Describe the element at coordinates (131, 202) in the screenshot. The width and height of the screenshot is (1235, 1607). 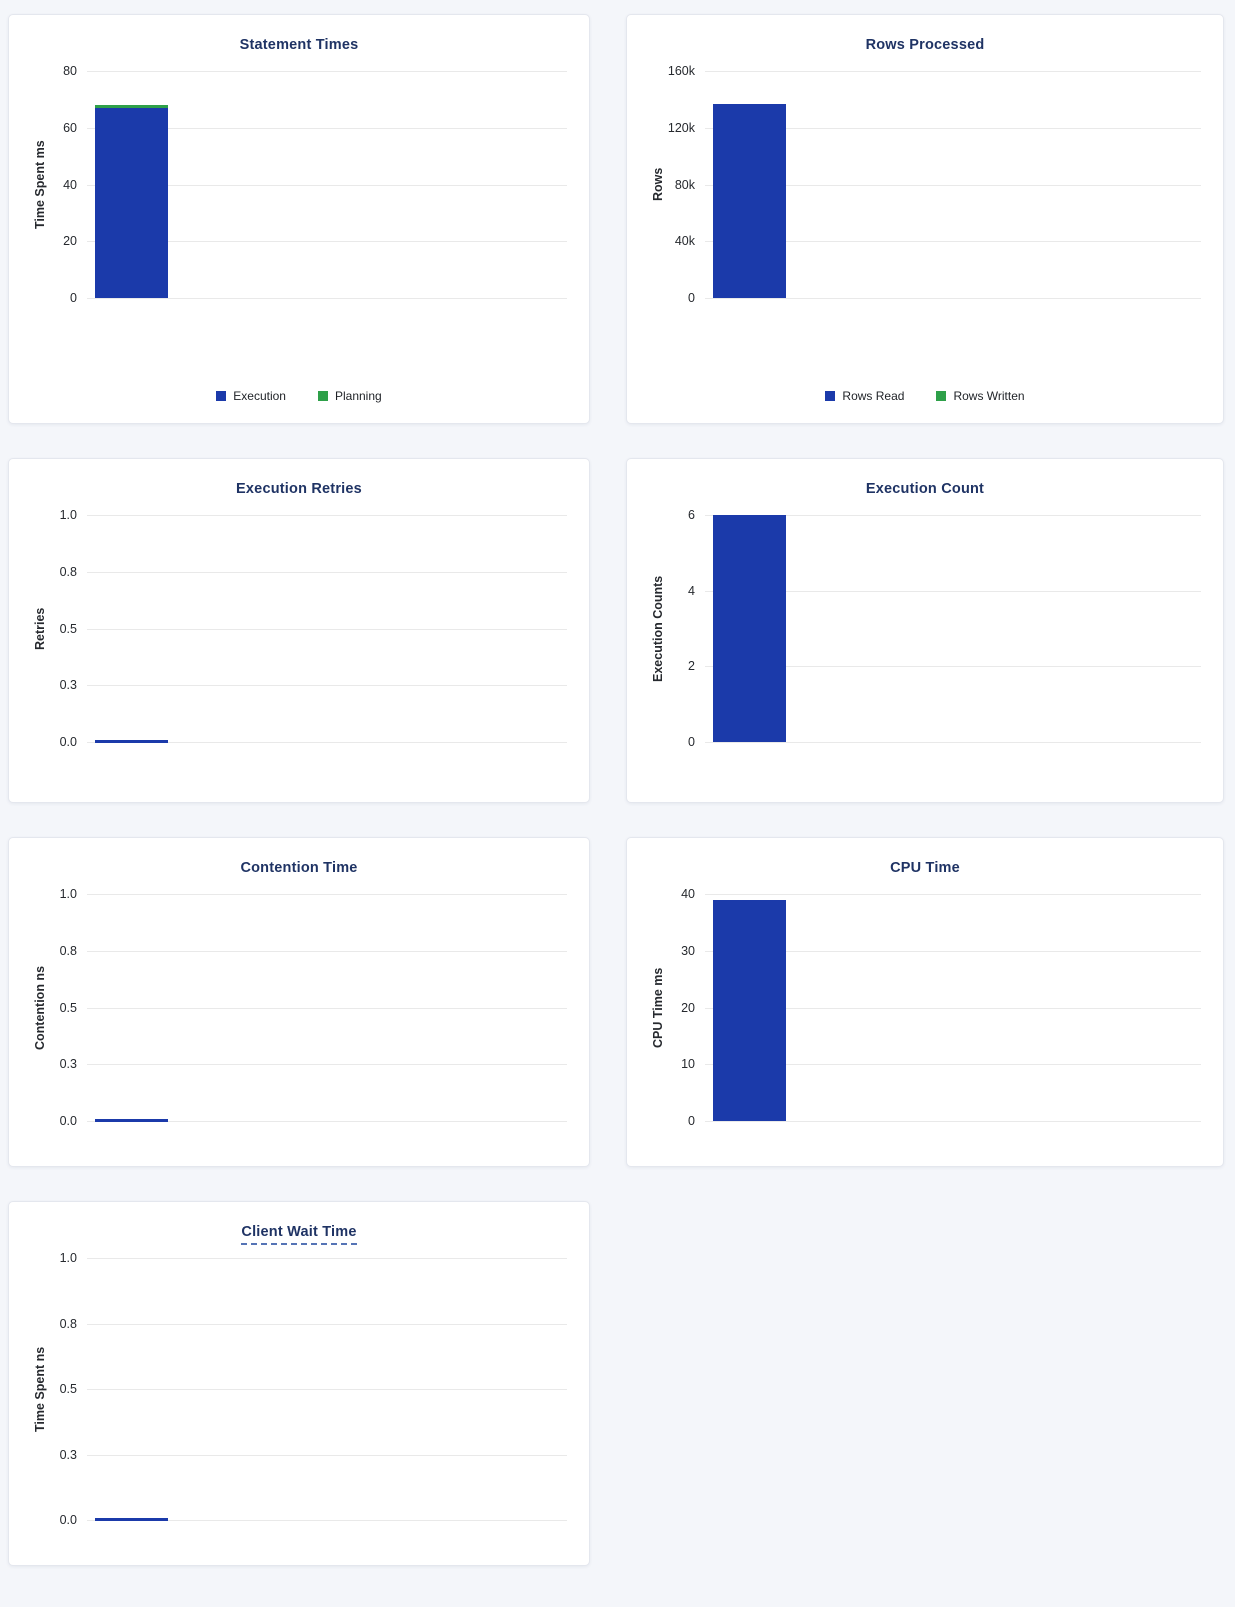
I see `execution-bar` at that location.